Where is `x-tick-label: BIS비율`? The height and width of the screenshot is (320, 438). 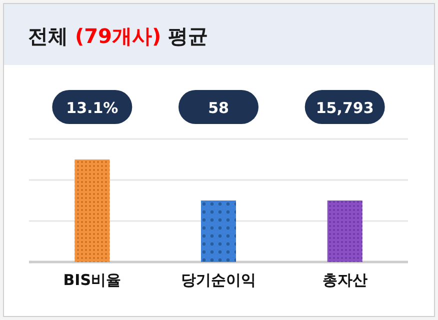 x-tick-label: BIS비율 is located at coordinates (92, 280).